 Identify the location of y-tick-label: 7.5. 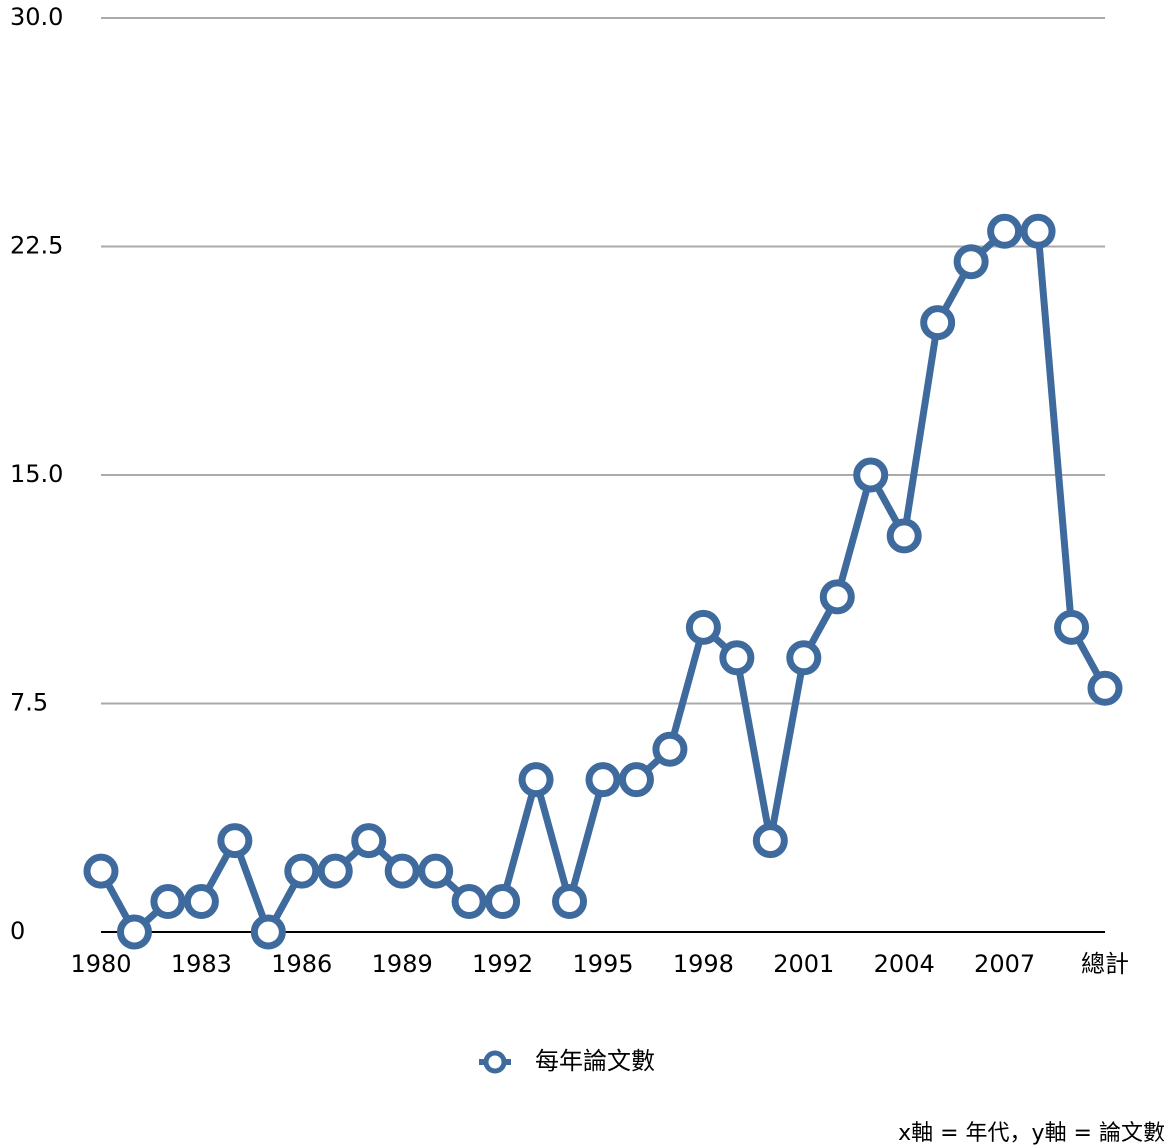
(29, 703).